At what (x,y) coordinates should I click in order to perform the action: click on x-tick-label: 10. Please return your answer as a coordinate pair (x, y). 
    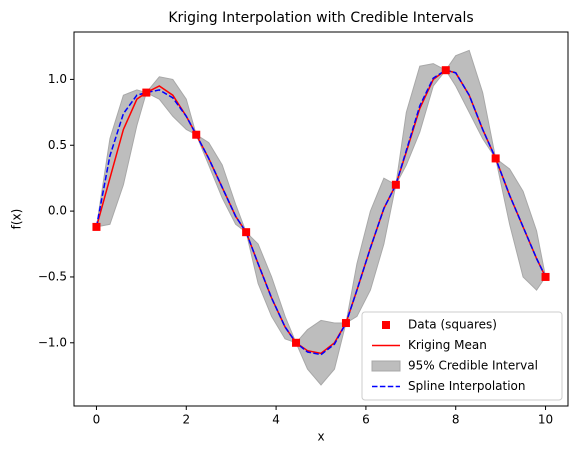
    Looking at the image, I should click on (545, 420).